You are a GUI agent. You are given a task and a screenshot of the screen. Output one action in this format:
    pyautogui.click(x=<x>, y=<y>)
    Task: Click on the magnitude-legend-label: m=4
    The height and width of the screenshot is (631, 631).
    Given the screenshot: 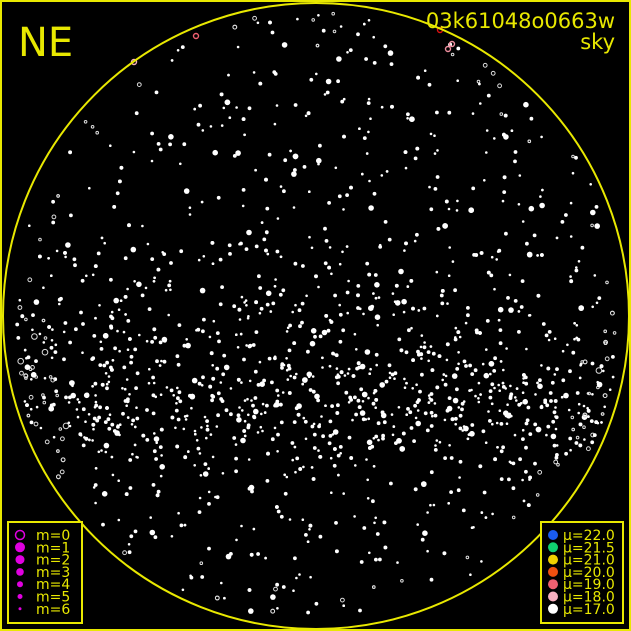 What is the action you would take?
    pyautogui.click(x=53, y=585)
    